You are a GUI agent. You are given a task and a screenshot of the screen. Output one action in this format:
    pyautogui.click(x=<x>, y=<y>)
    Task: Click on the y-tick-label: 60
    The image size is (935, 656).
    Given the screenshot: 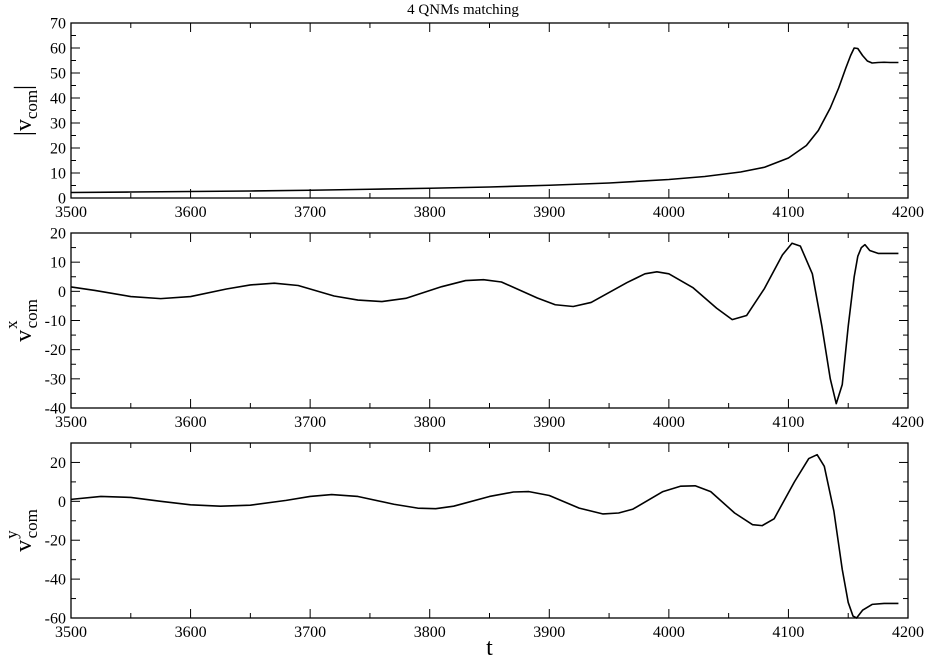 What is the action you would take?
    pyautogui.click(x=58, y=49)
    